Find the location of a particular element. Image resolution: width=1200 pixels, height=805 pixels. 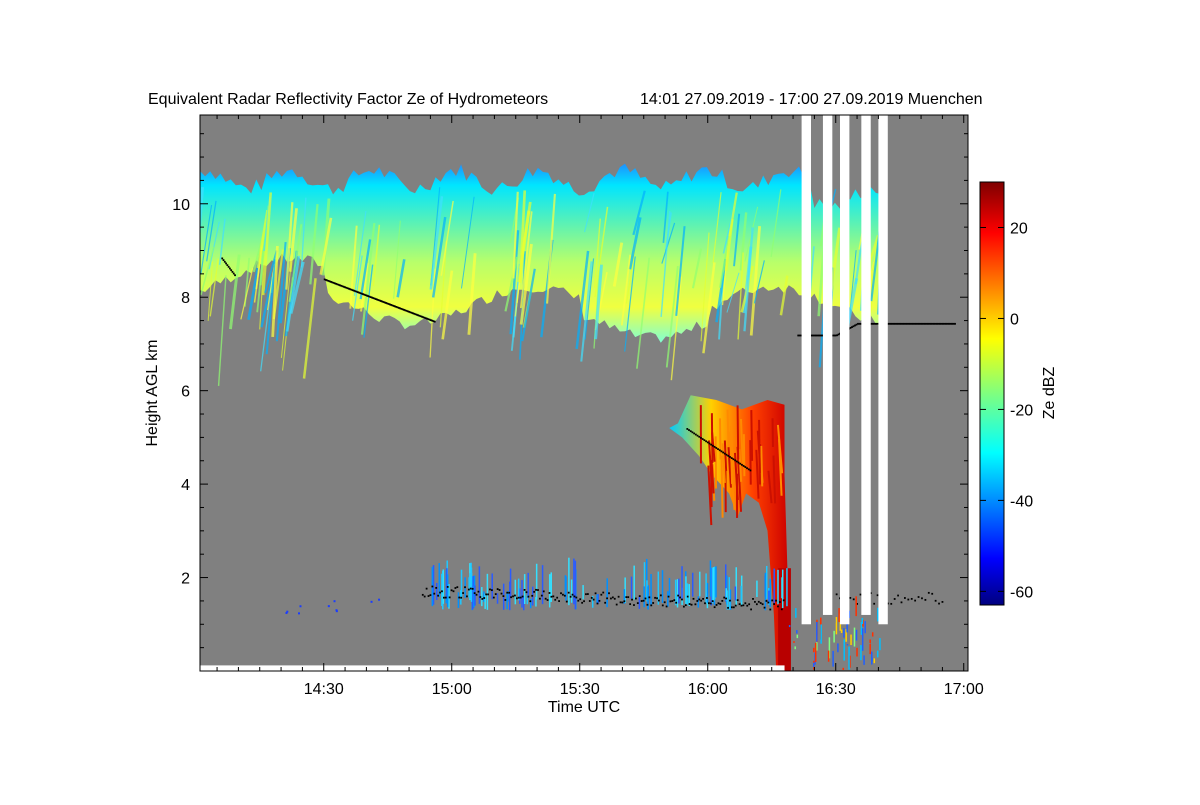

y-tick-label: 4 is located at coordinates (185, 485).